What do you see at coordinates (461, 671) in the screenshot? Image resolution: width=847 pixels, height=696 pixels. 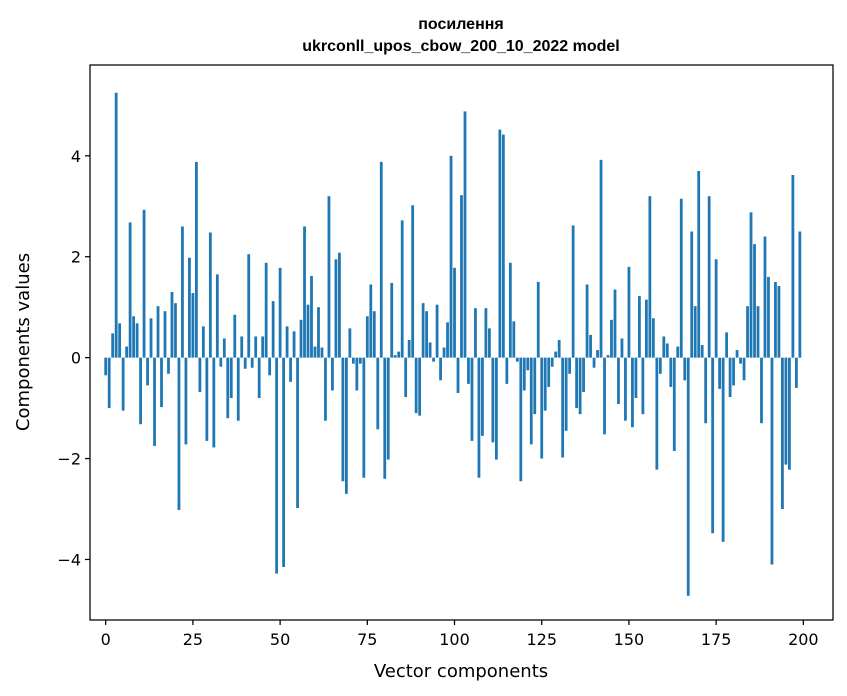 I see `x-axis-label: Vector components` at bounding box center [461, 671].